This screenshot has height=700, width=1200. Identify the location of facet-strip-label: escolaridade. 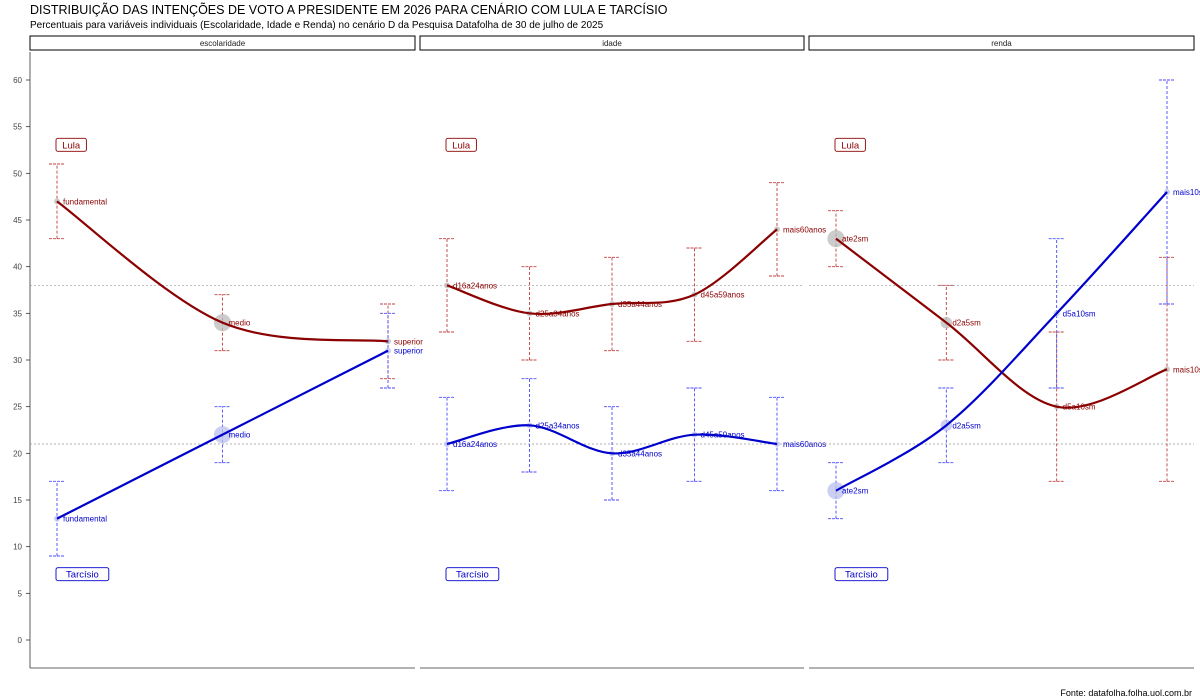
(223, 43).